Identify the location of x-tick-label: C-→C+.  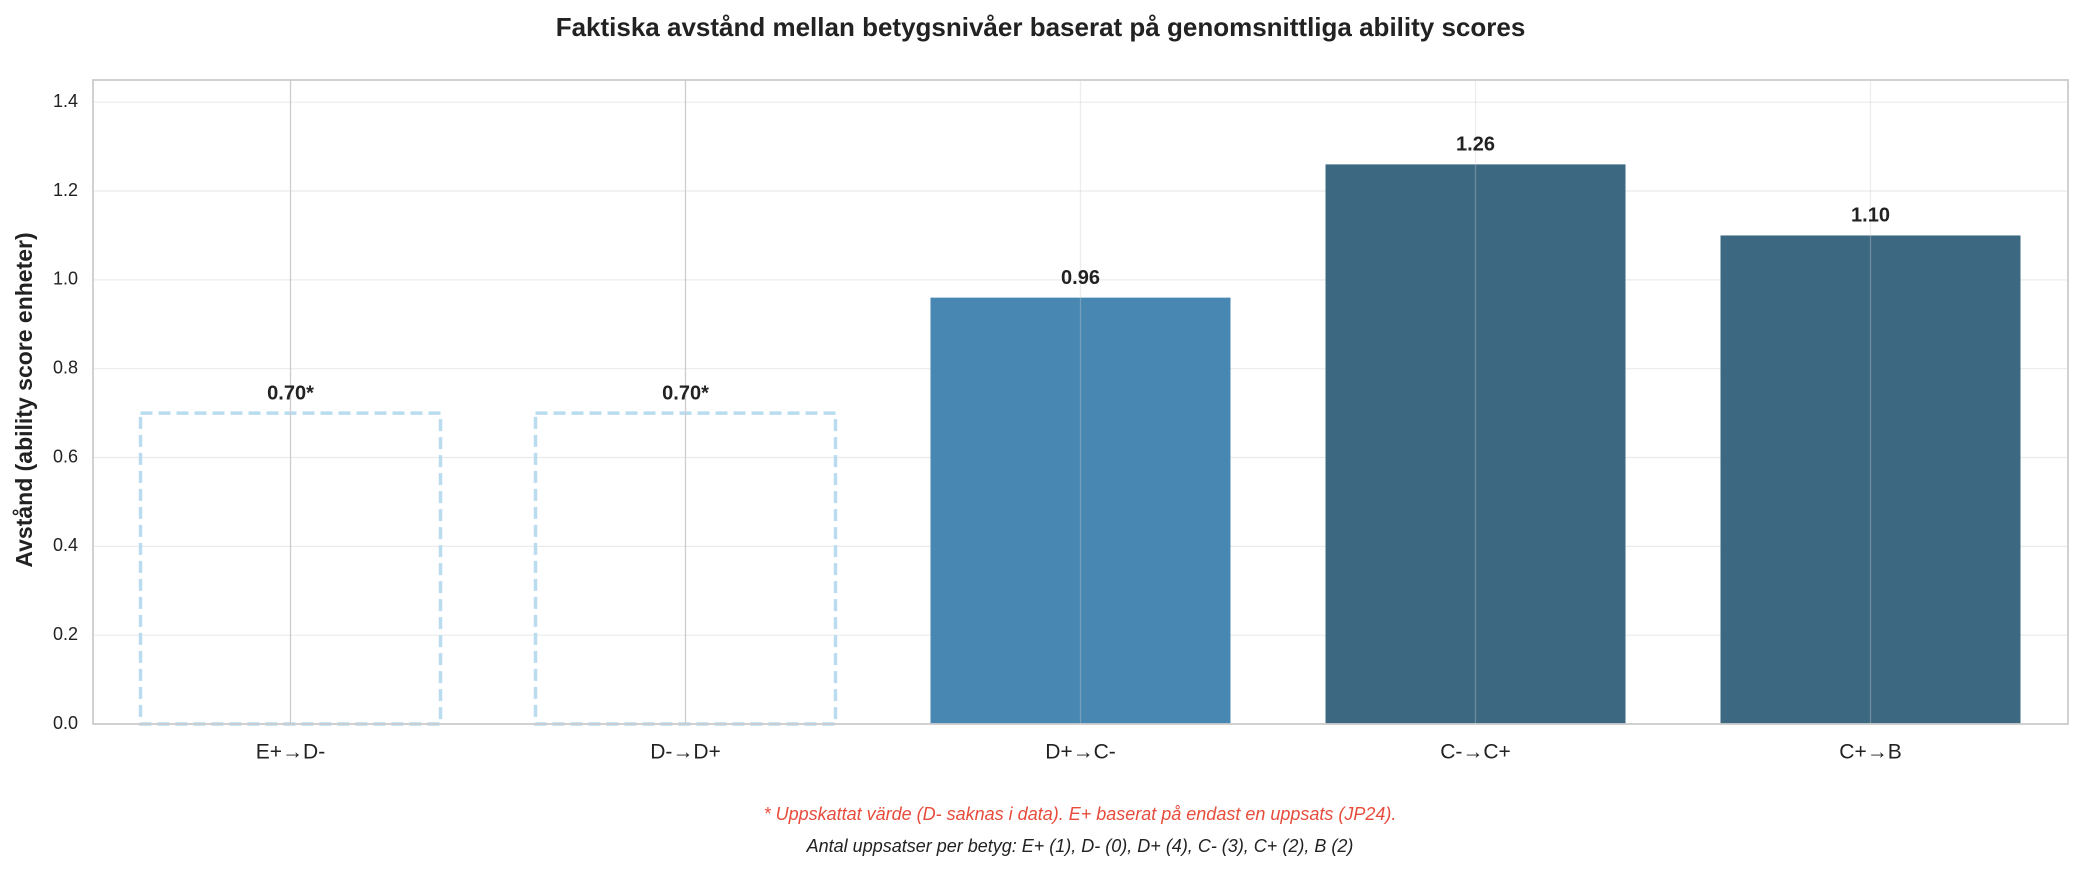
(1475, 752).